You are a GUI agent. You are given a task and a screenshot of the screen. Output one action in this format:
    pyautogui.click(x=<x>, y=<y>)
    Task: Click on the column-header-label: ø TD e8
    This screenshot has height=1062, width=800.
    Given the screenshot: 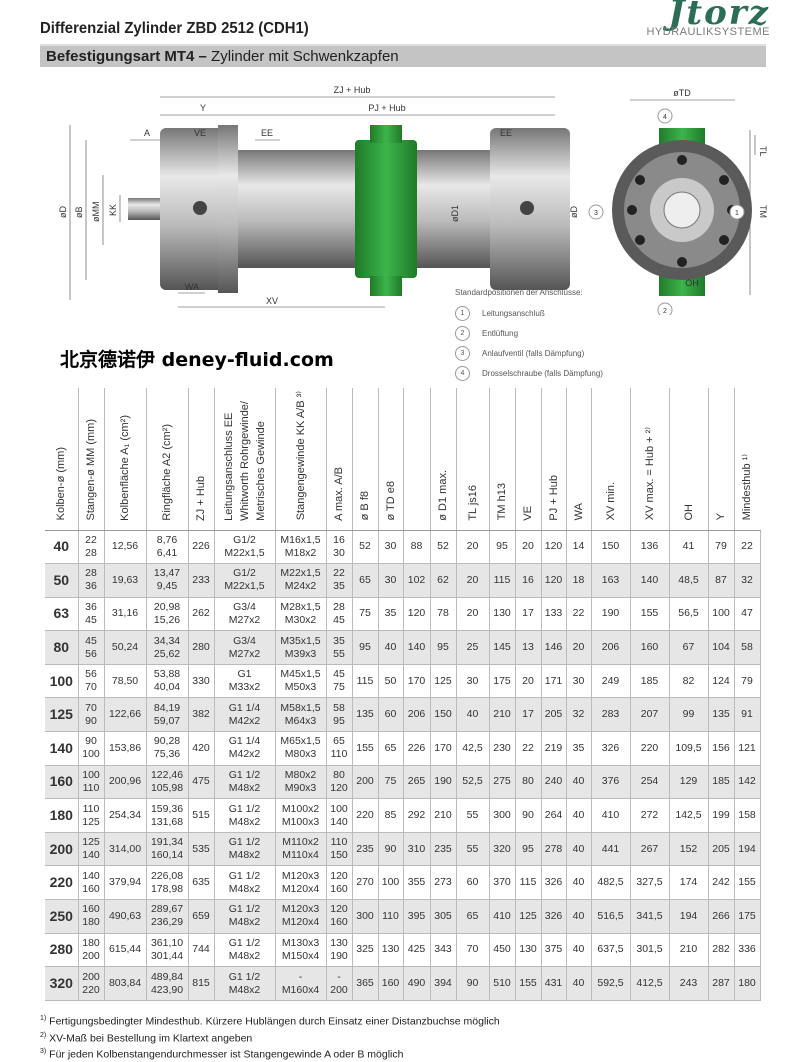 What is the action you would take?
    pyautogui.click(x=390, y=500)
    